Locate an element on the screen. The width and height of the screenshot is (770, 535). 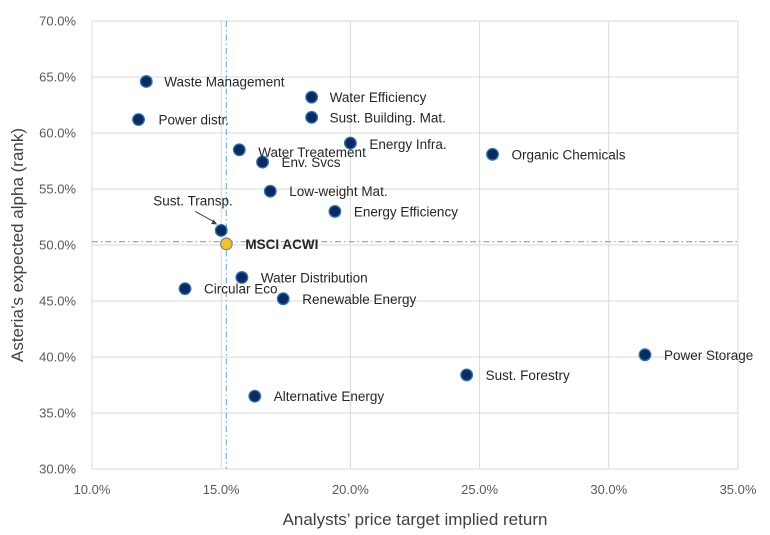
y-tick-label: 50.0% is located at coordinates (57, 245).